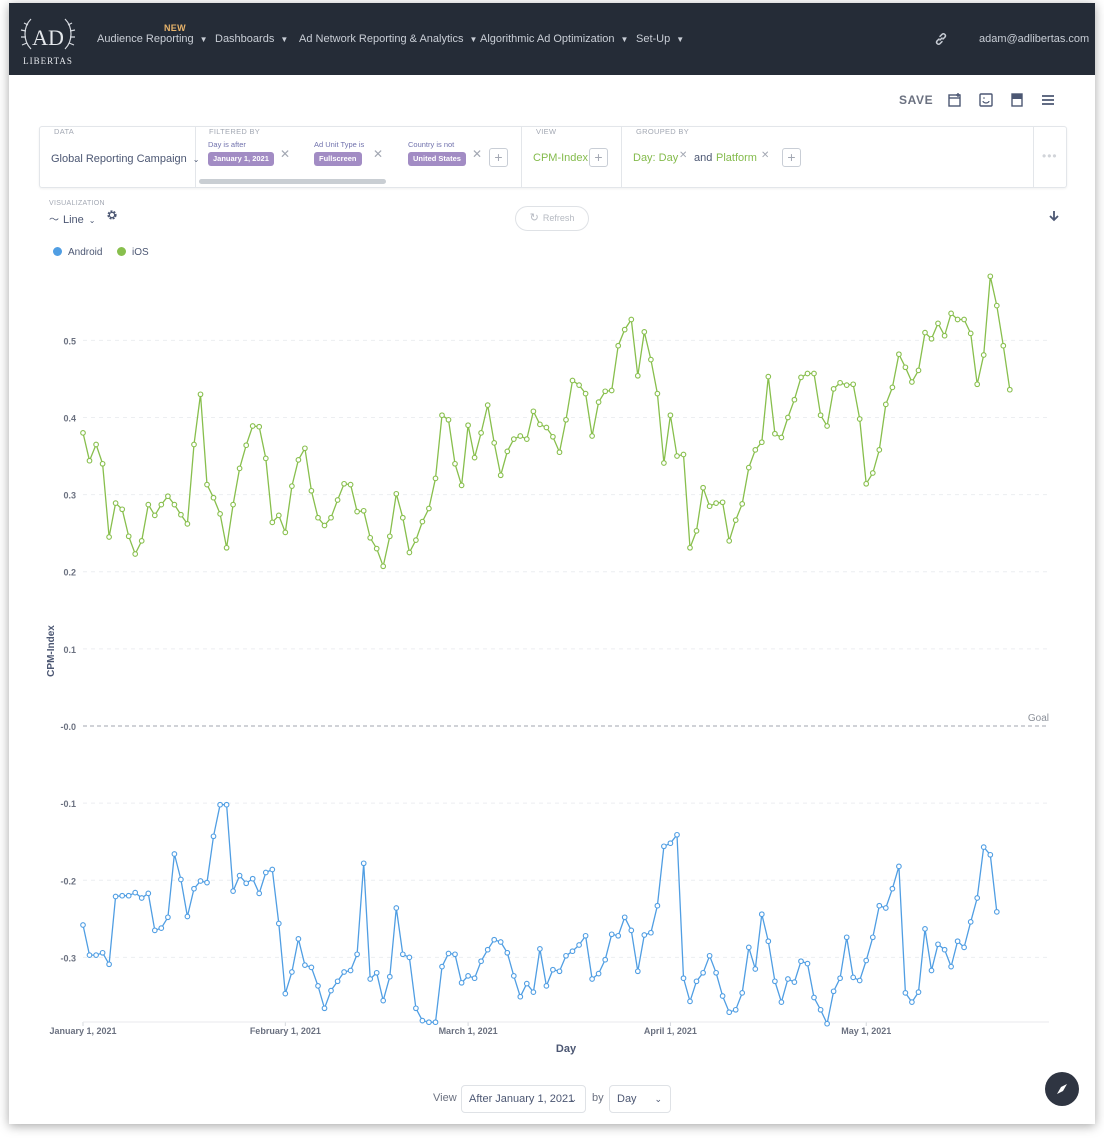 This screenshot has width=1104, height=1140. What do you see at coordinates (48, 39) in the screenshot?
I see `ad-libertas-logo: AD LIBERTAS` at bounding box center [48, 39].